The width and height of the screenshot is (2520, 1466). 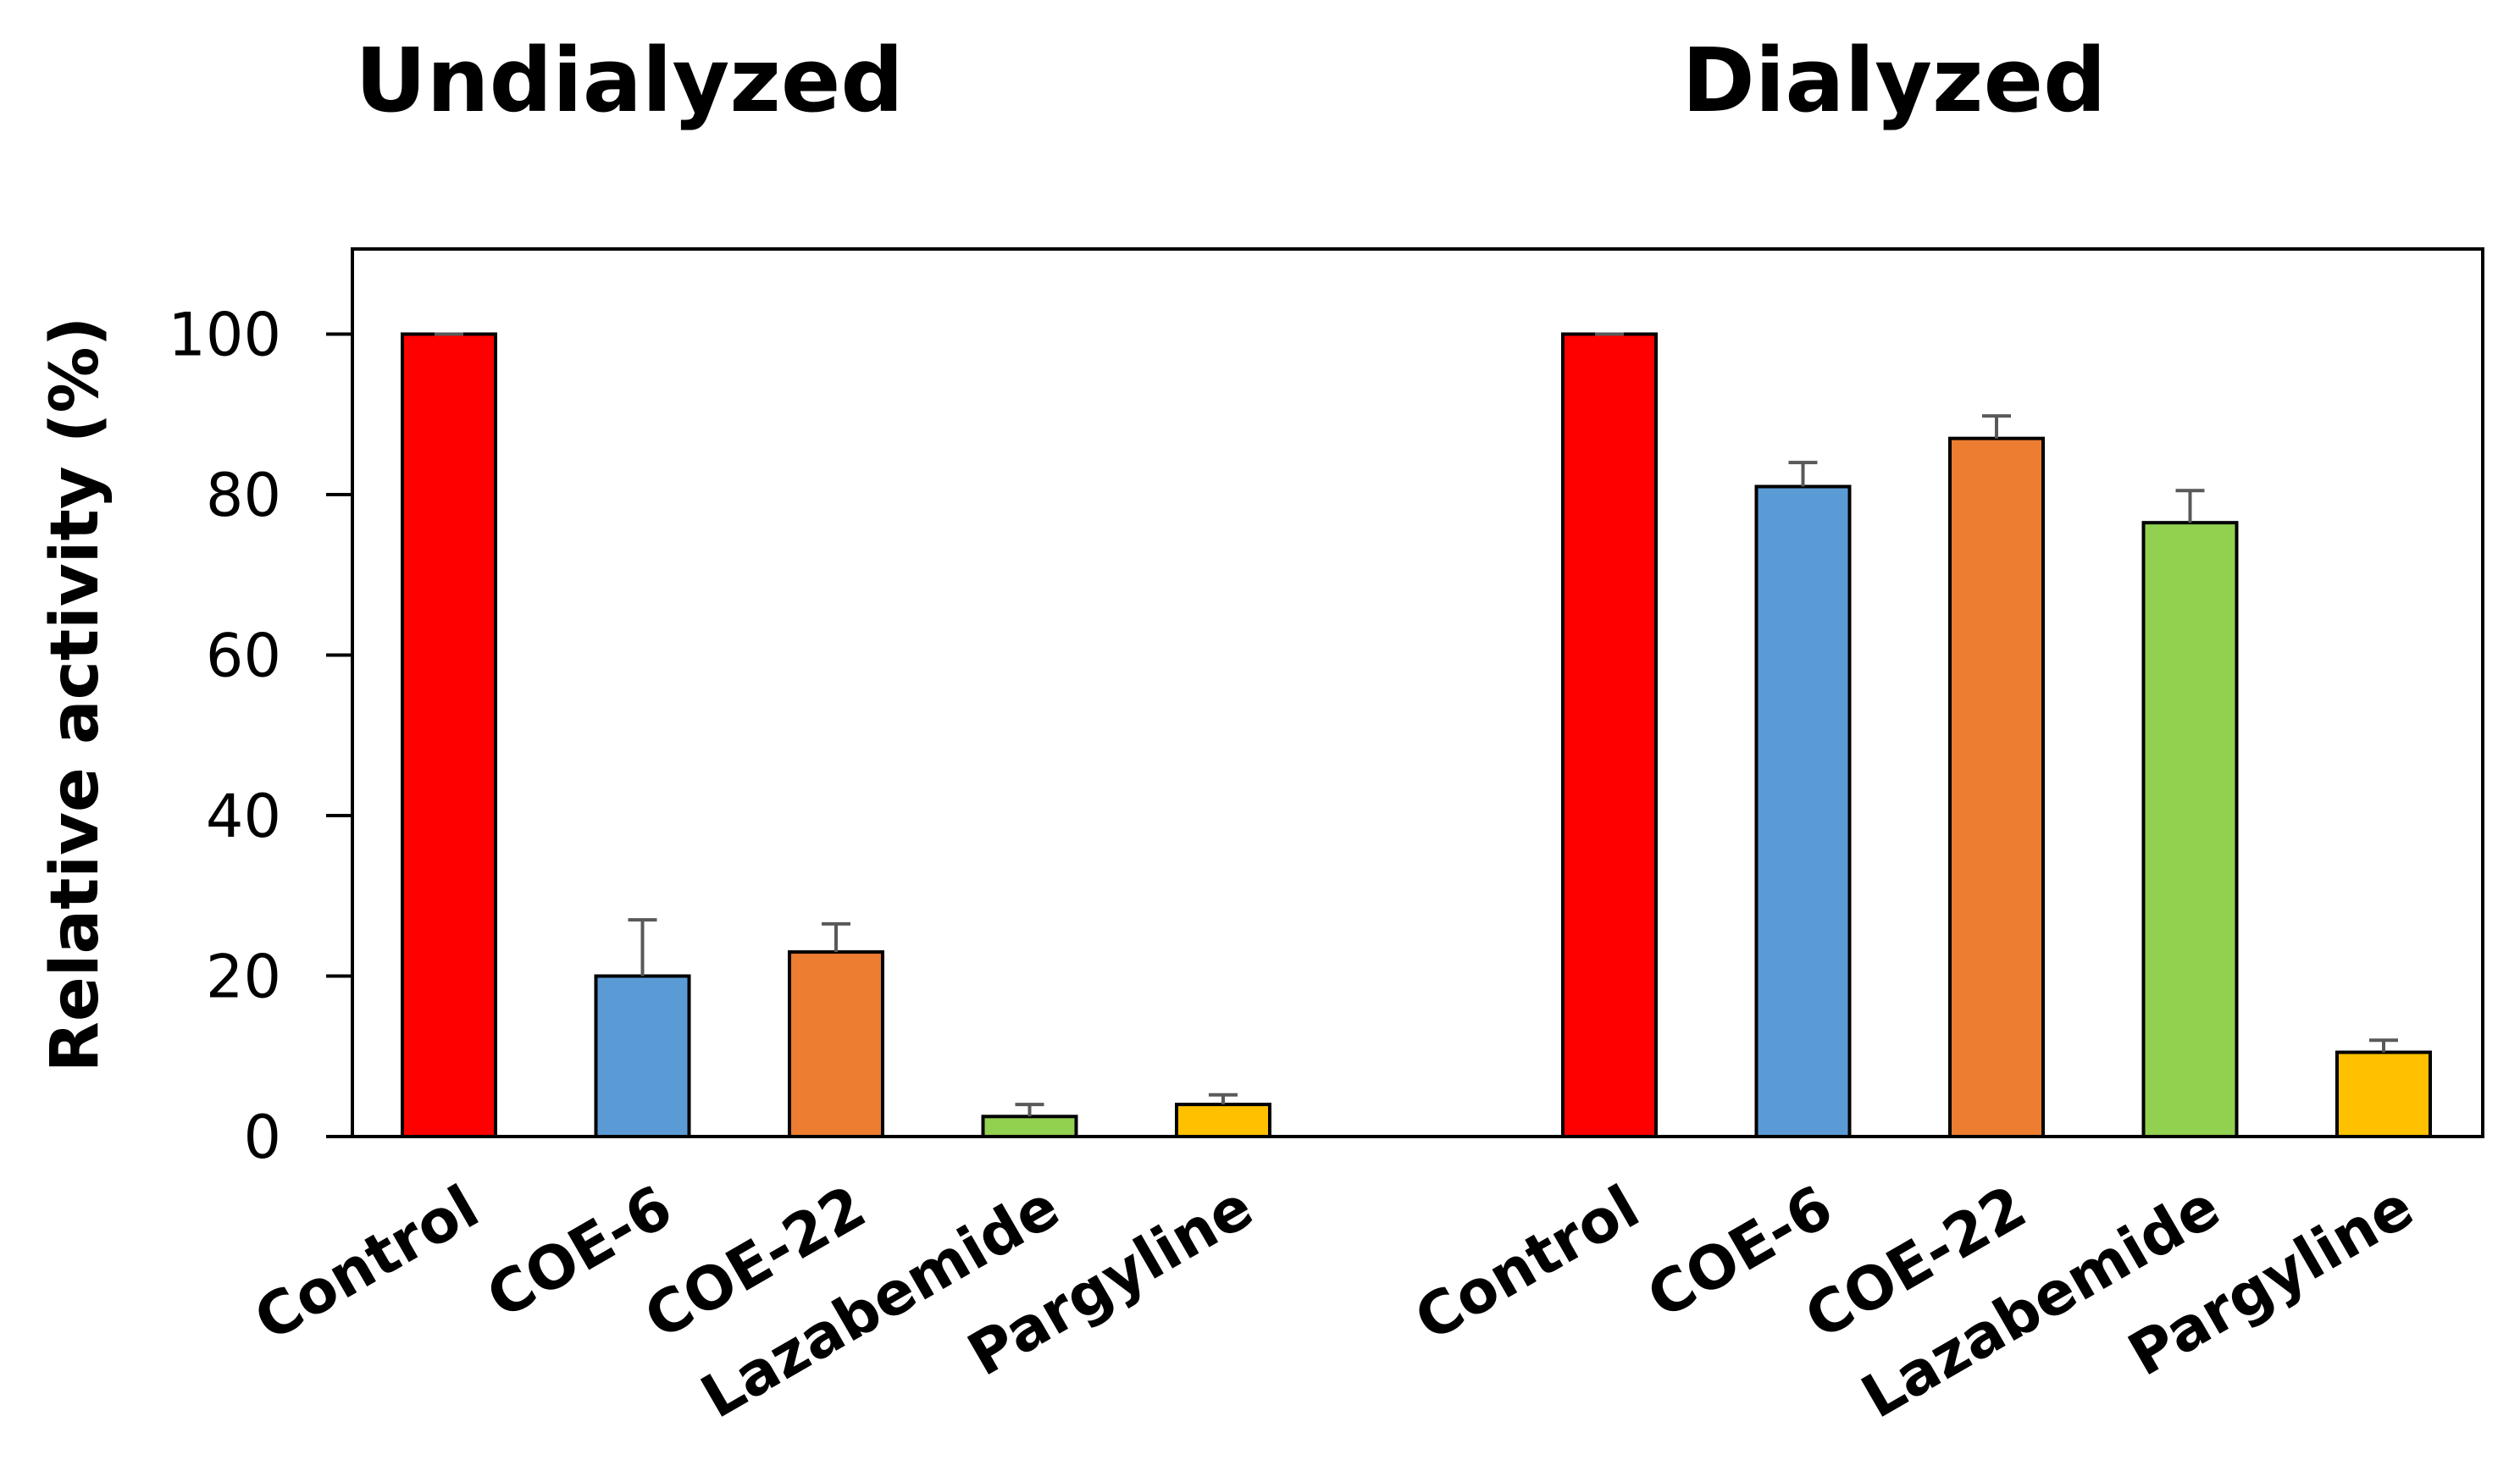 What do you see at coordinates (2190, 830) in the screenshot?
I see `bar-dialyzed-lazabemide` at bounding box center [2190, 830].